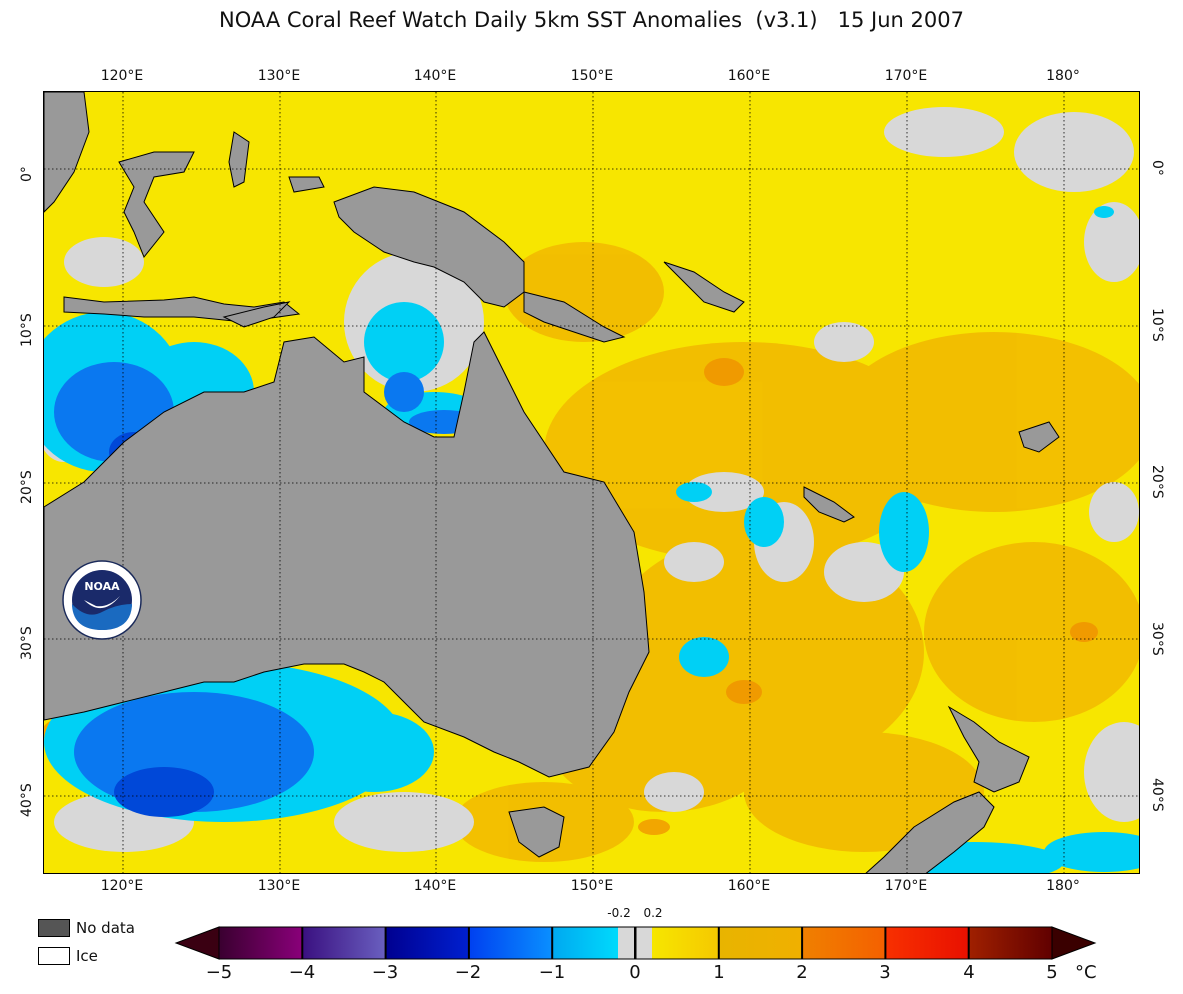 The width and height of the screenshot is (1183, 994). I want to click on lon-tick-top: 130°E, so click(279, 76).